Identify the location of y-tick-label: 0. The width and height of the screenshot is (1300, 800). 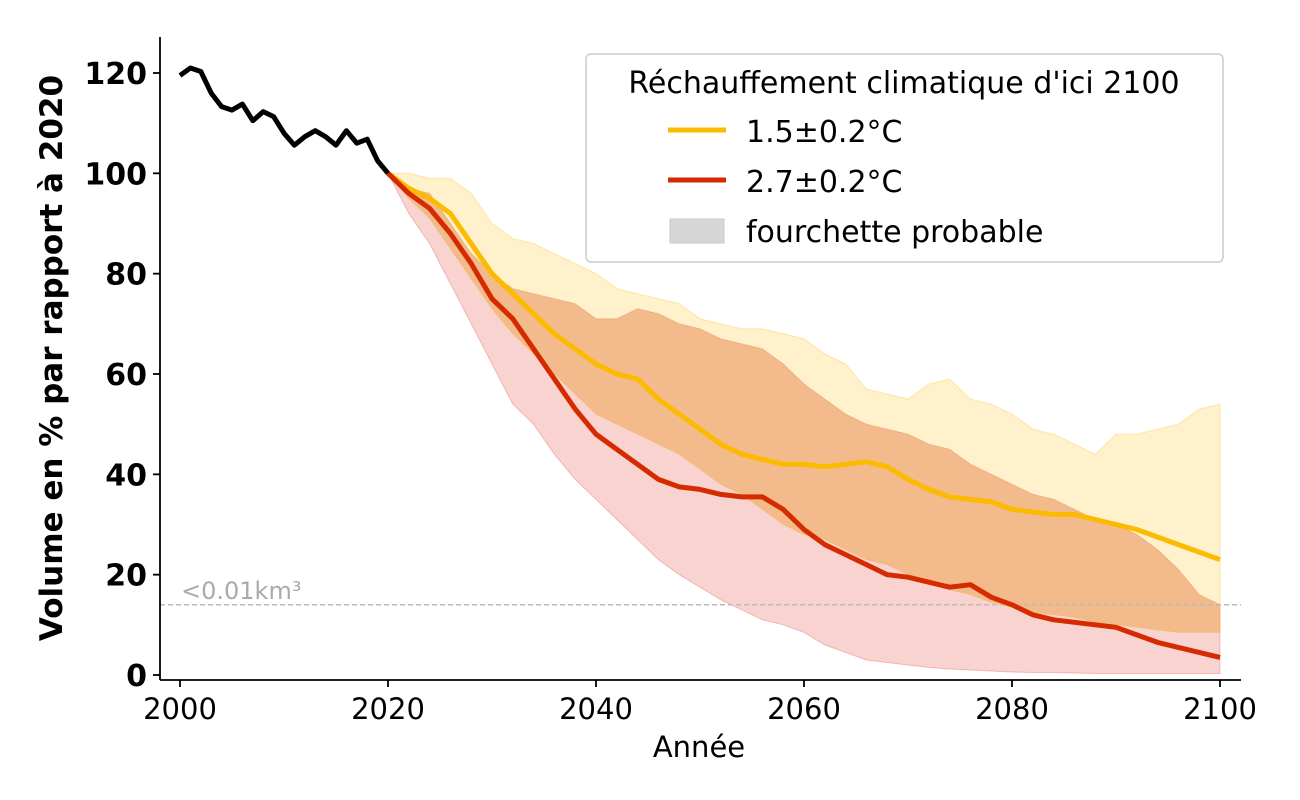
(136, 676).